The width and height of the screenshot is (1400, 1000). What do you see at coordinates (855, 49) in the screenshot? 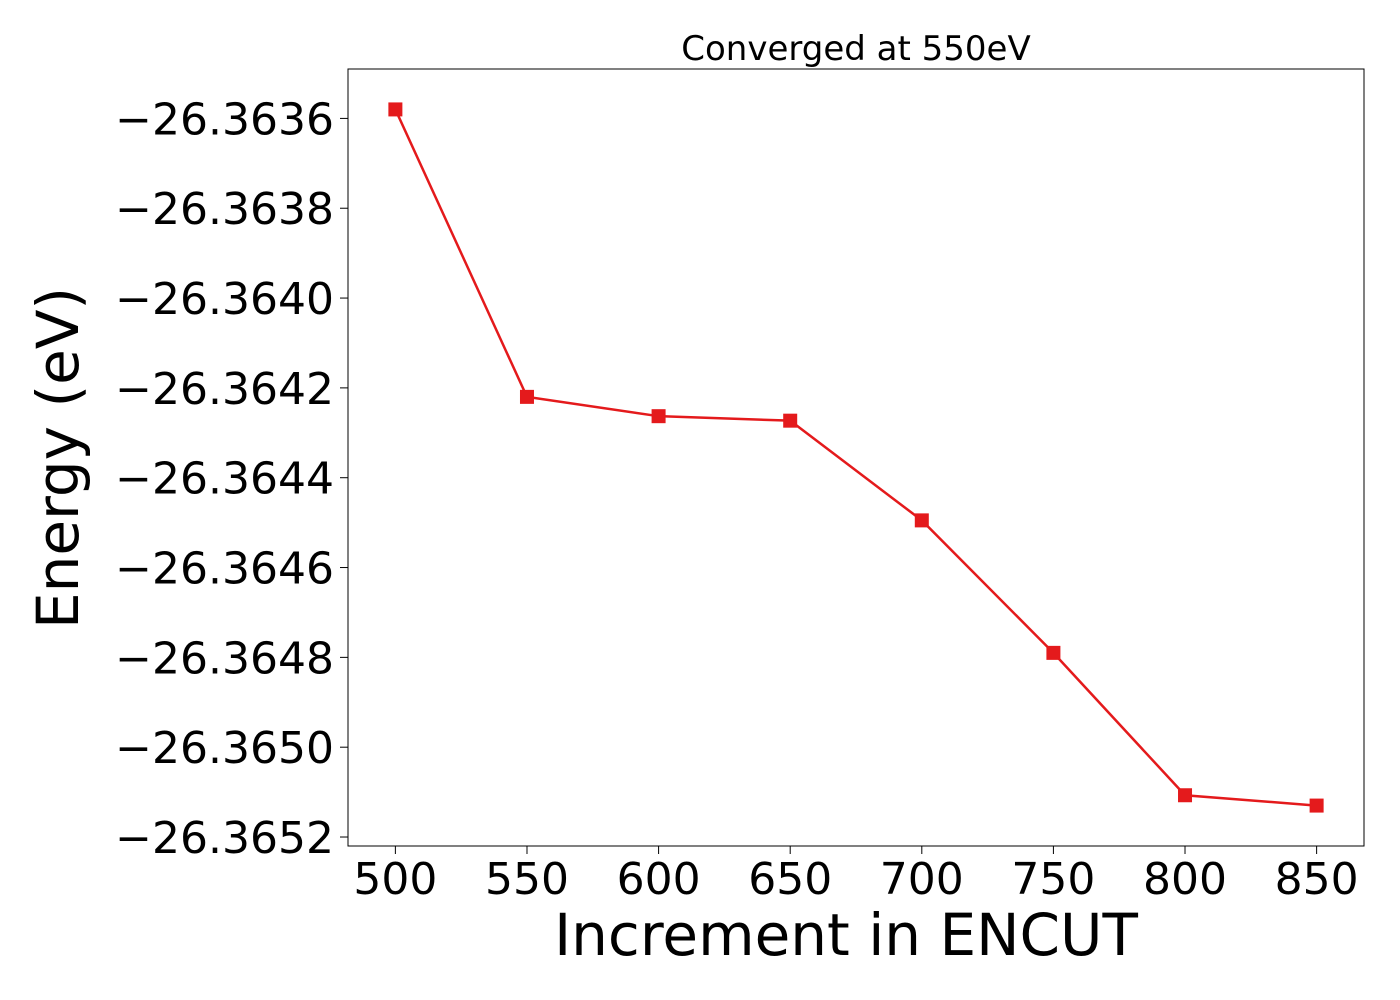
I see `chart-title: Converged at 550eV` at bounding box center [855, 49].